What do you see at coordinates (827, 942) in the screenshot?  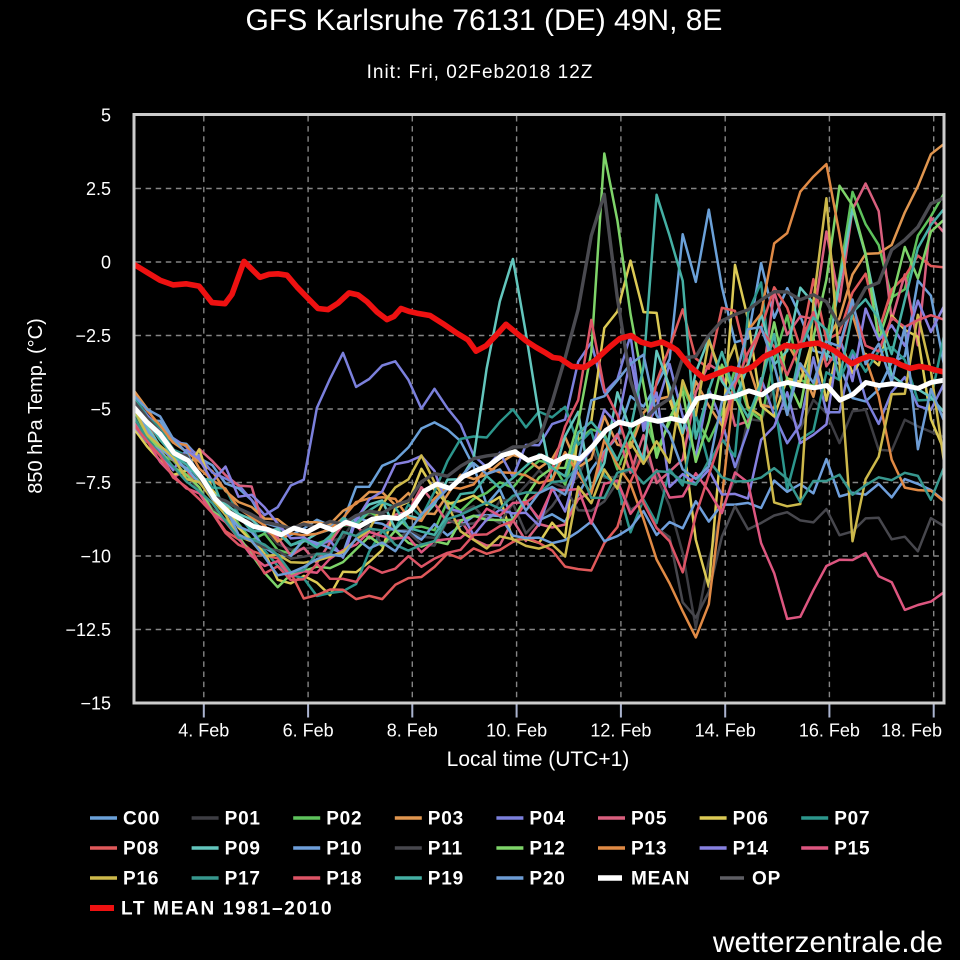 I see `svg-text: wetterzentrale.de` at bounding box center [827, 942].